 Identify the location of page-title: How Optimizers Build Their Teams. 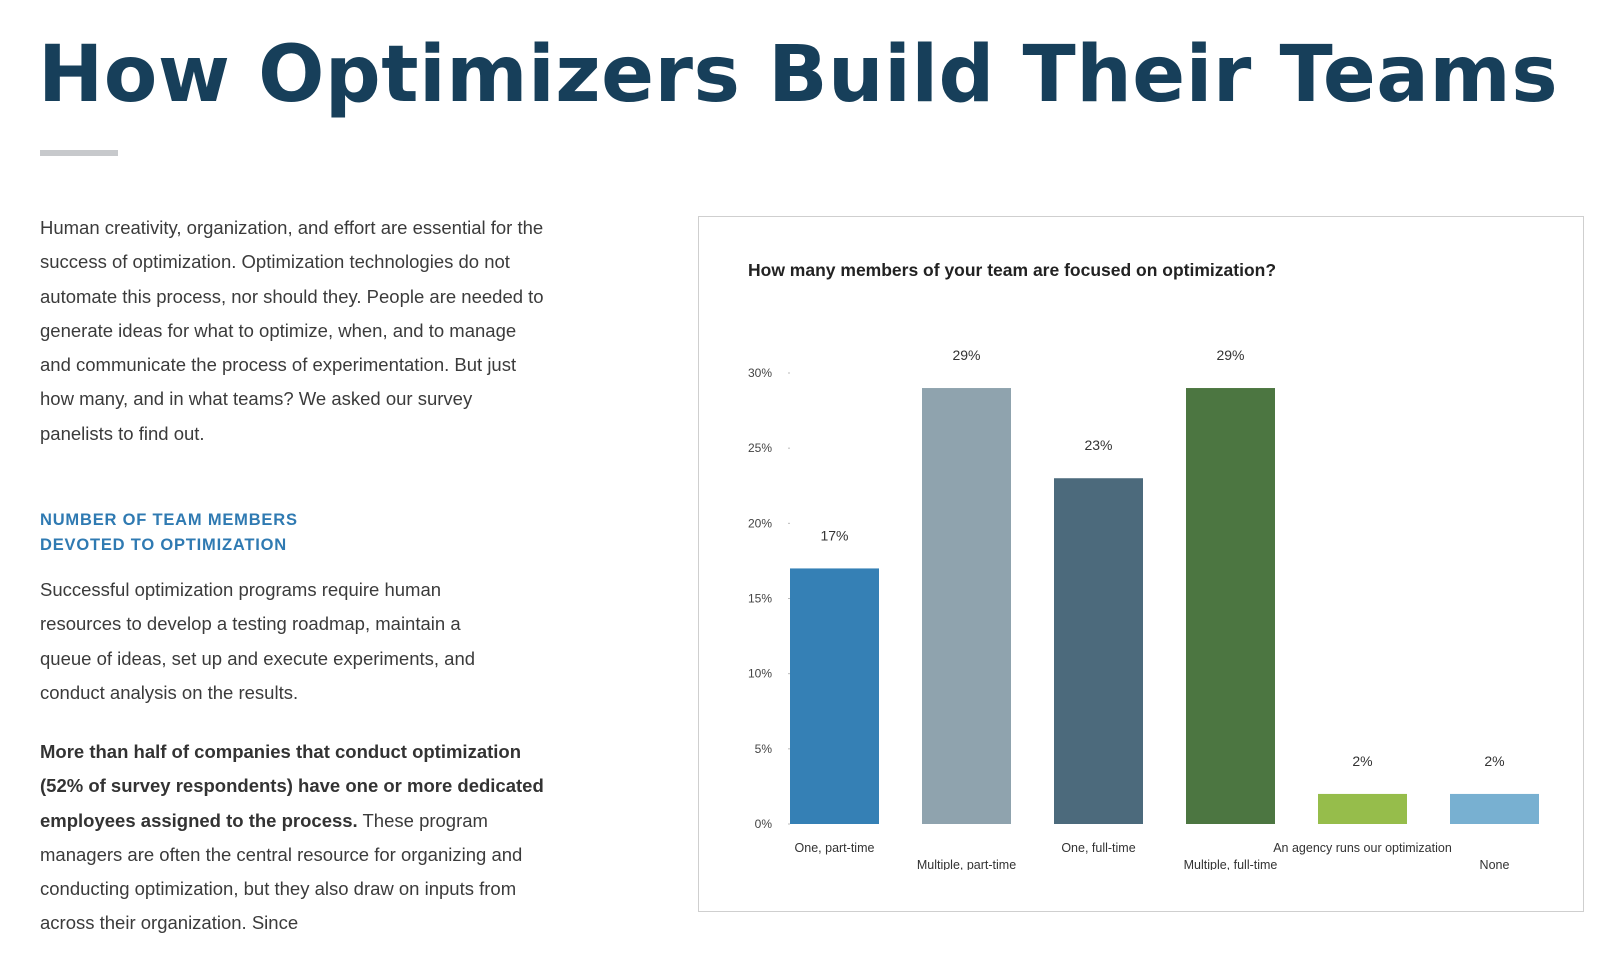
(798, 75).